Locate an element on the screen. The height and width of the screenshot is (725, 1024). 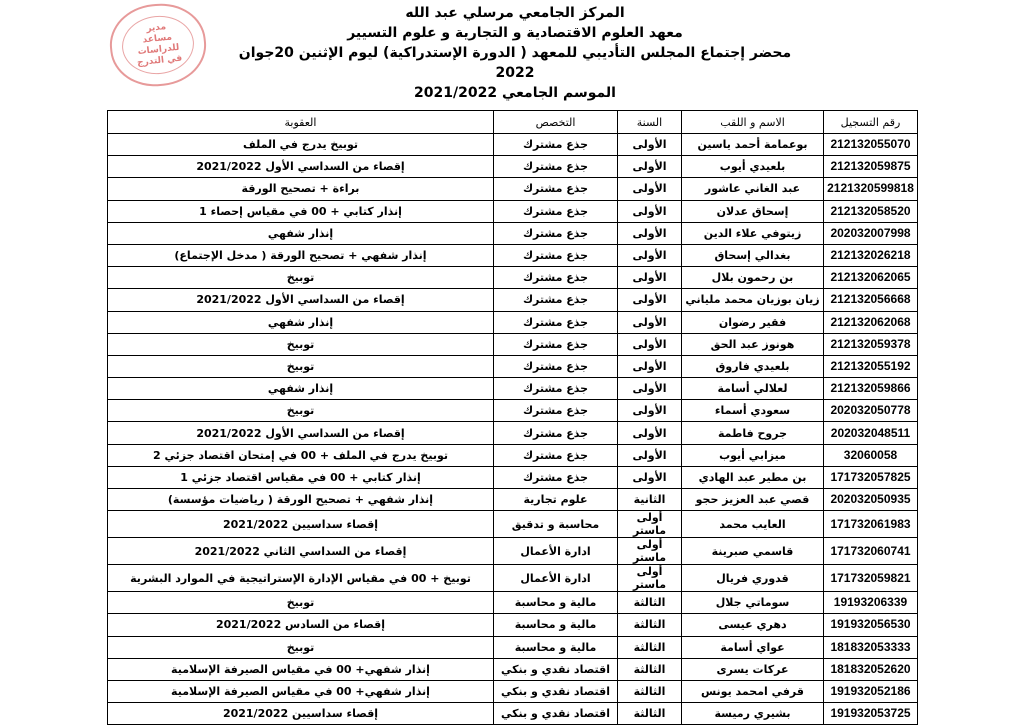
academic-year: الموسم الجامعي 2021/2022 is located at coordinates (515, 93).